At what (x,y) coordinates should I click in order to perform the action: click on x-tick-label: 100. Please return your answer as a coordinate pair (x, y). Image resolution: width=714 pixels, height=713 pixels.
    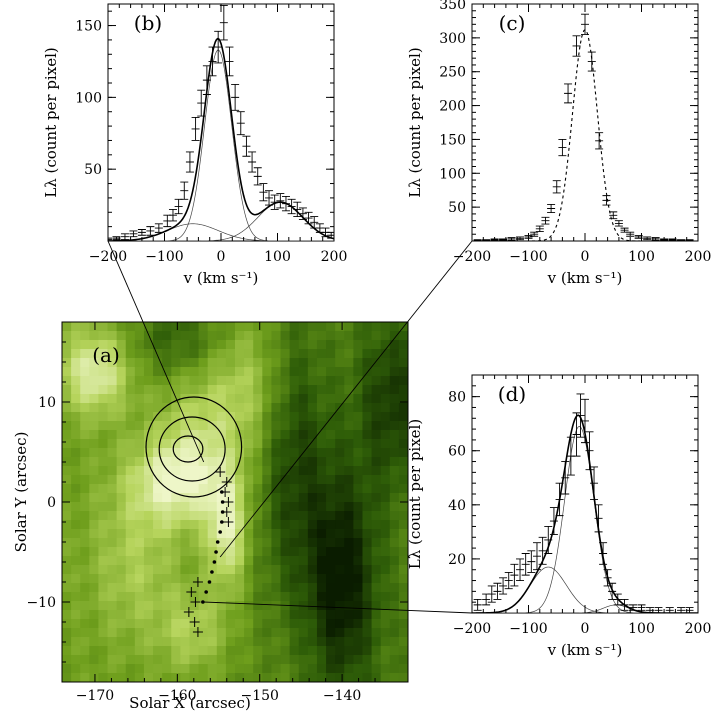
    Looking at the image, I should click on (641, 257).